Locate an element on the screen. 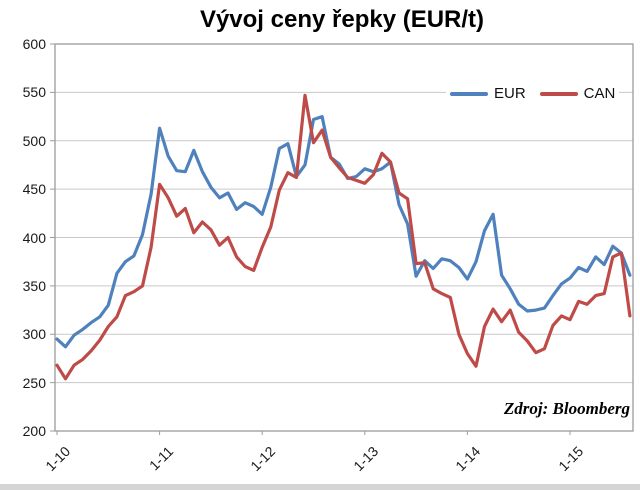  y-tick-label-600: 600 is located at coordinates (34, 44).